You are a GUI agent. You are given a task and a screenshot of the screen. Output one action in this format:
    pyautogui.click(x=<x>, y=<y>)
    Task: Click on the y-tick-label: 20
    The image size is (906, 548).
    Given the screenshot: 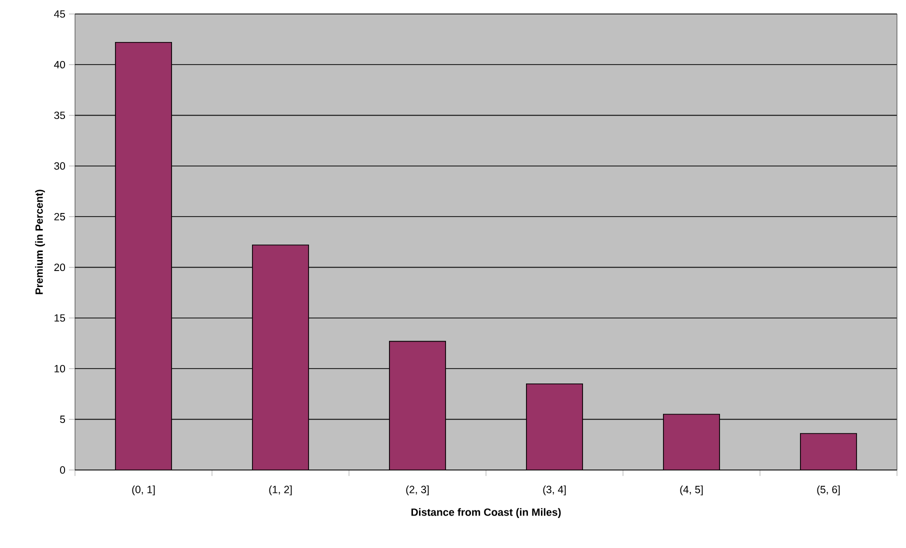 What is the action you would take?
    pyautogui.click(x=60, y=268)
    